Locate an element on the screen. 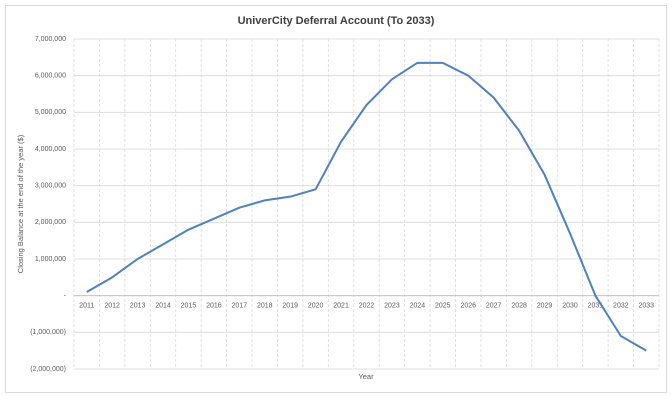 The image size is (672, 403). x-tick-label: 2011 is located at coordinates (86, 306).